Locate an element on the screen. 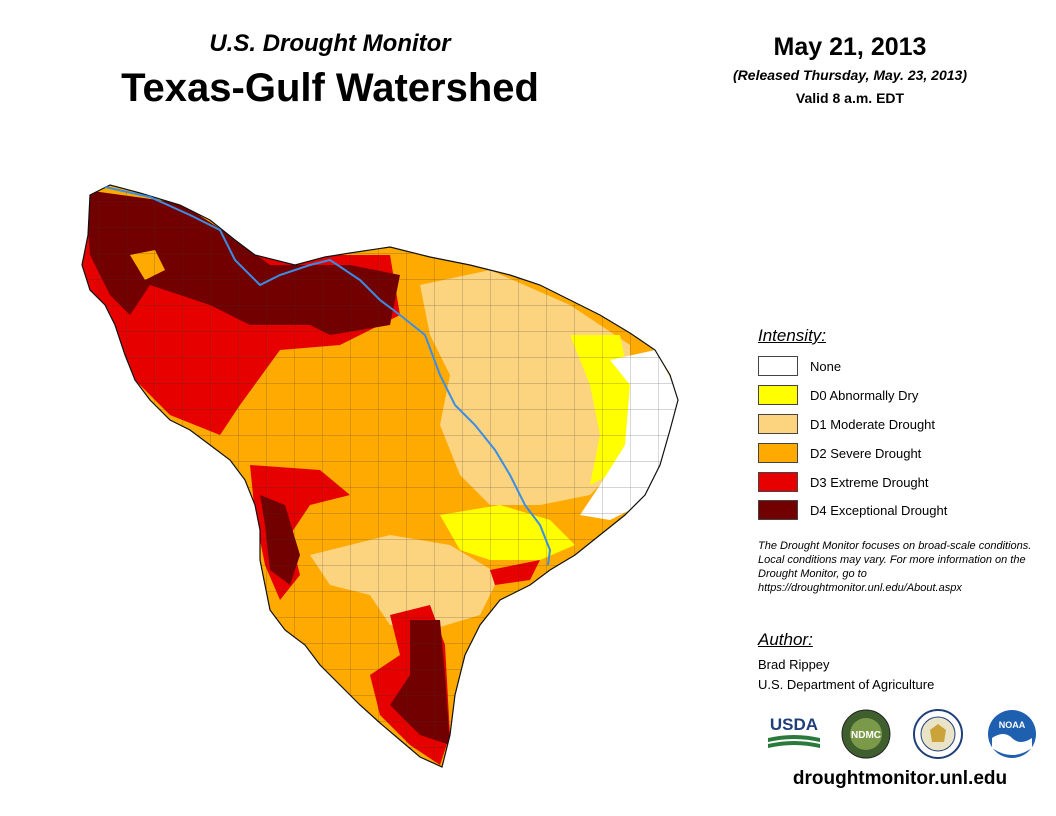 The width and height of the screenshot is (1056, 816). noaa-logo-text: NOAA is located at coordinates (1012, 725).